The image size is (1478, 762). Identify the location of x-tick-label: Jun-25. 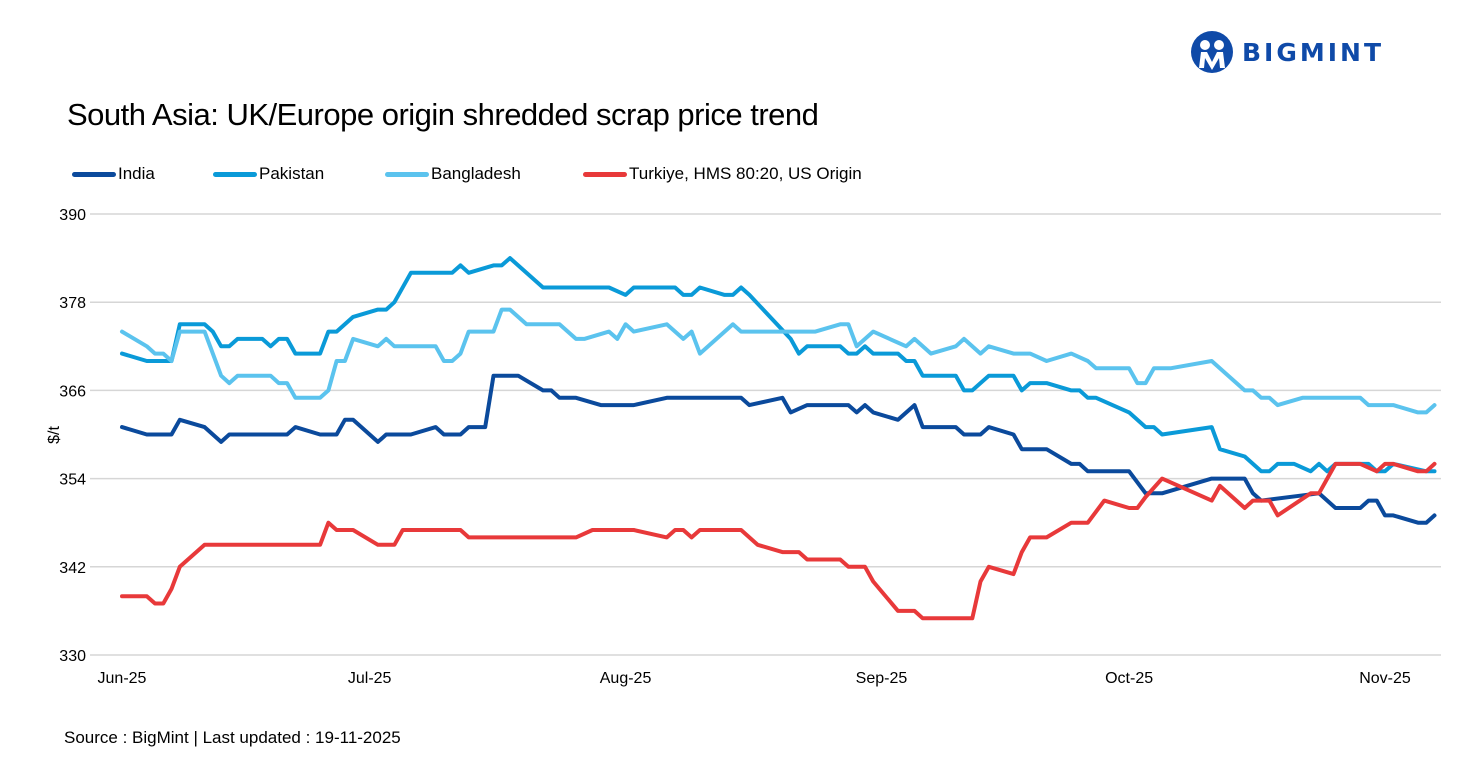
(122, 678).